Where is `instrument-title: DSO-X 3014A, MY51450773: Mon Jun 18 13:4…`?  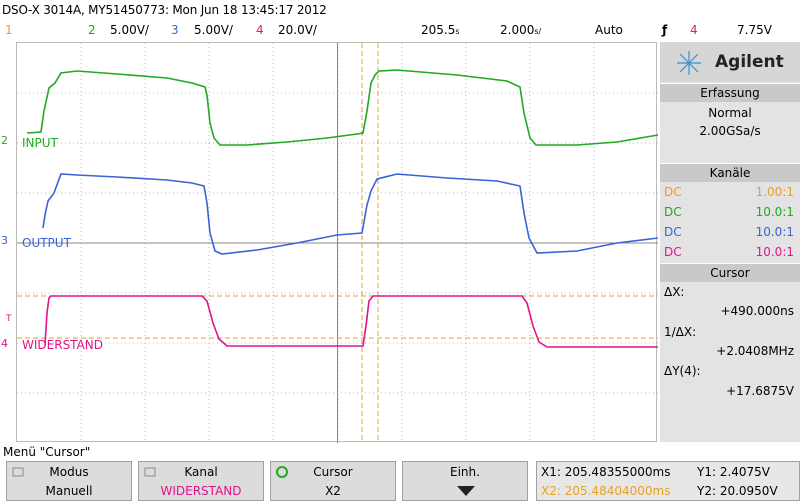 instrument-title: DSO-X 3014A, MY51450773: Mon Jun 18 13:4… is located at coordinates (164, 10).